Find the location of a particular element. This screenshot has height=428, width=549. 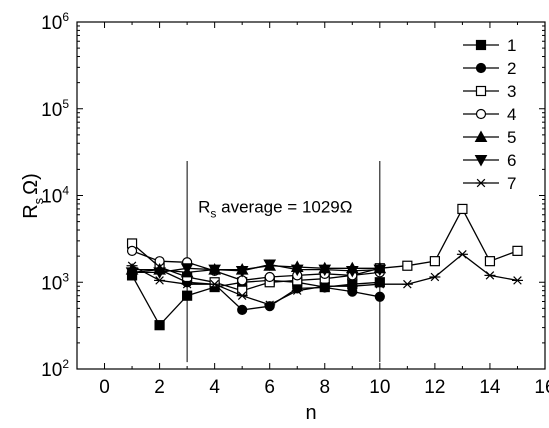

legend-label: 2 is located at coordinates (511, 68).